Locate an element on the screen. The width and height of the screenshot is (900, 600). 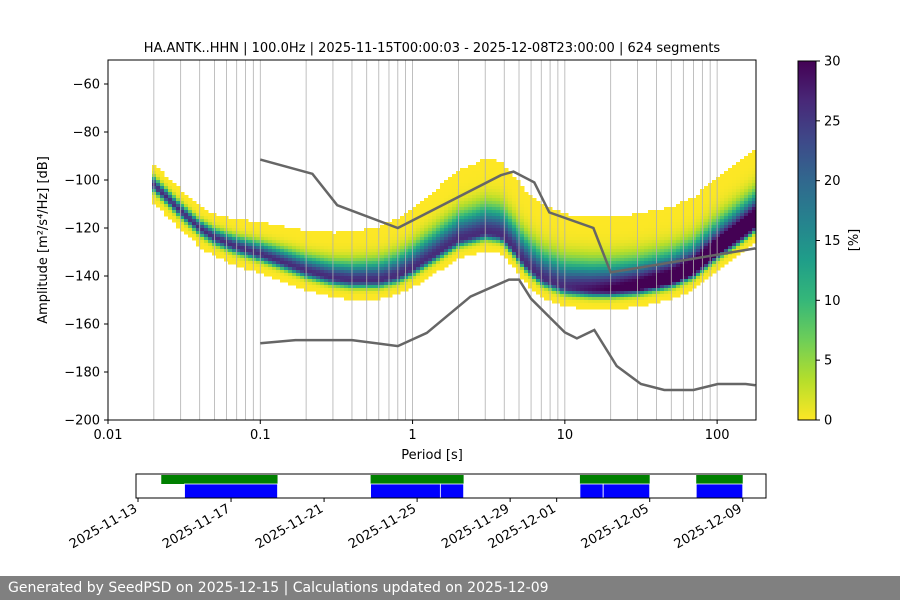
y-tick-label: −100 is located at coordinates (82, 181).